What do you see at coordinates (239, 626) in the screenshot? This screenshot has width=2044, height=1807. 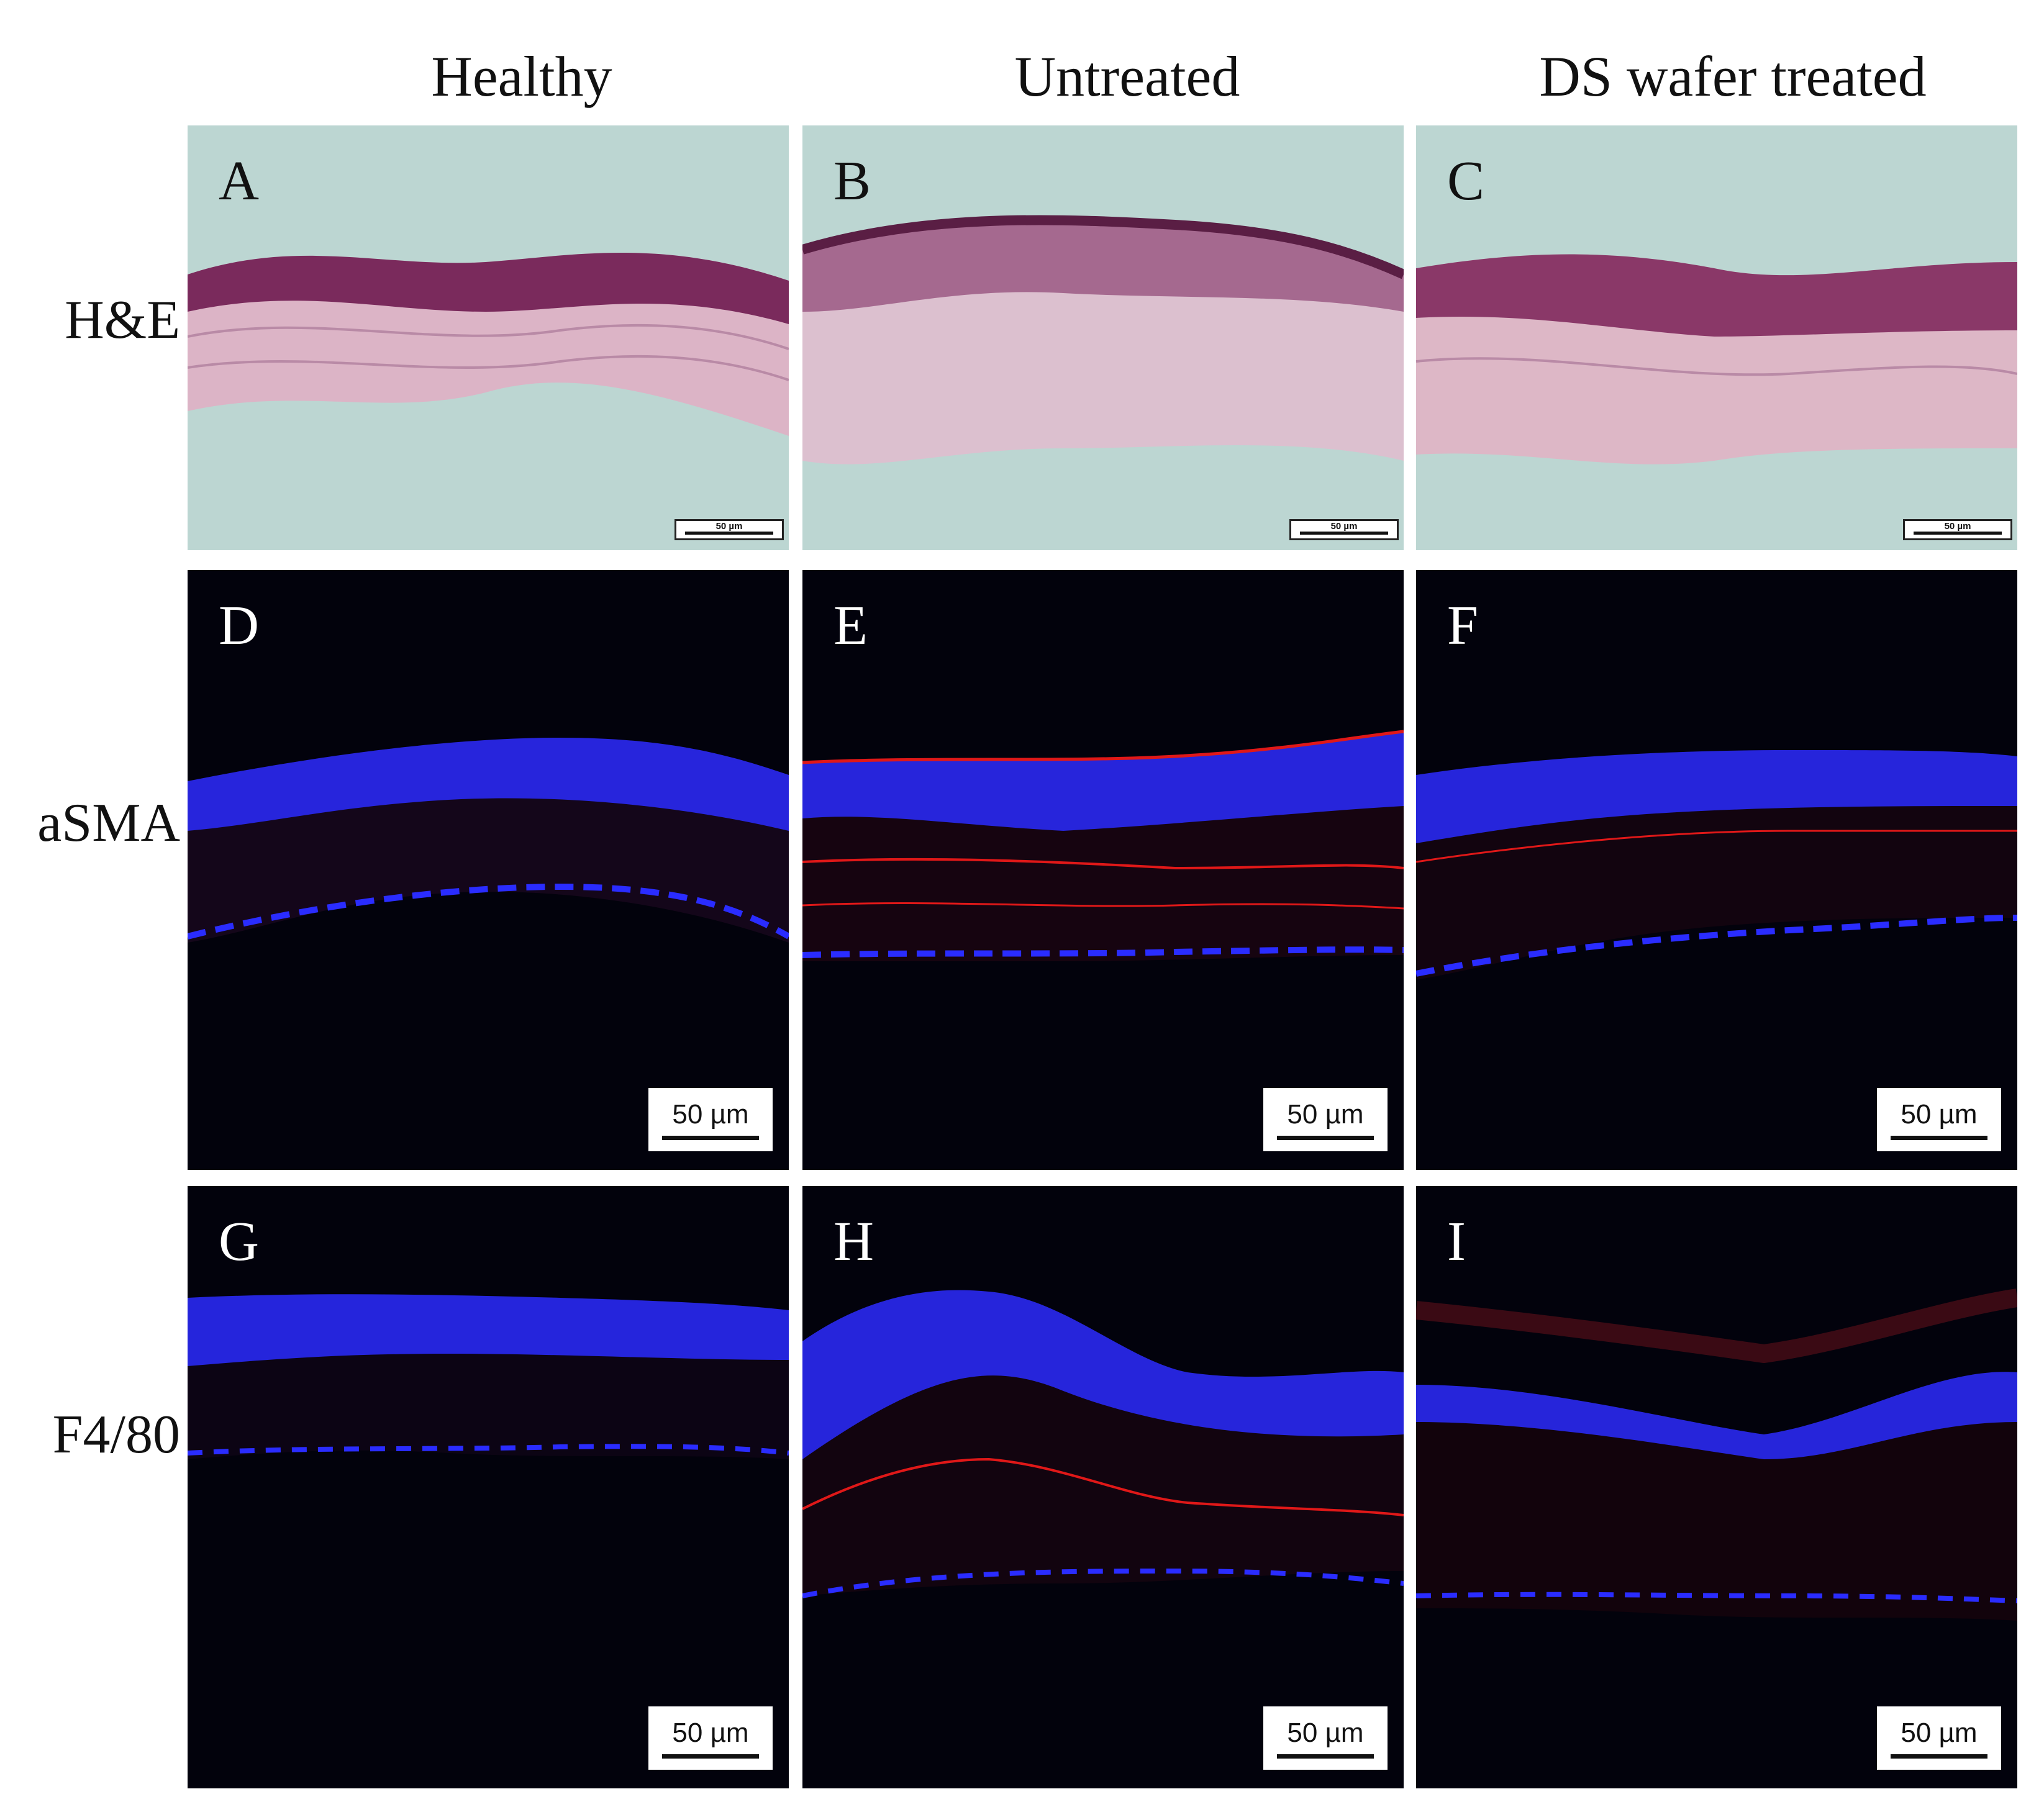 I see `panel-letter: D` at bounding box center [239, 626].